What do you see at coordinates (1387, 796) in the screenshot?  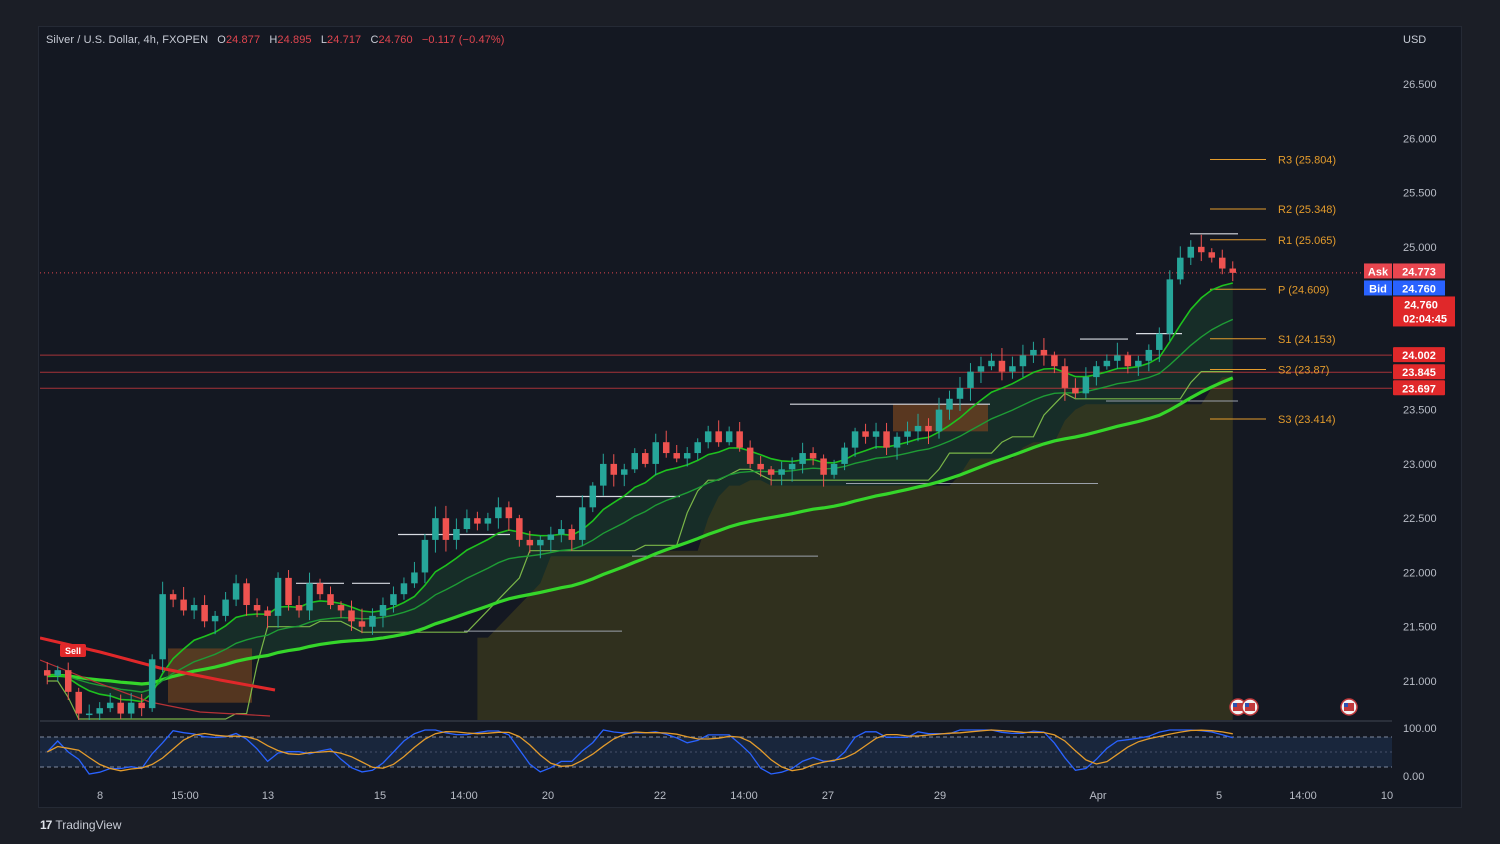 I see `x-tick-label: 10` at bounding box center [1387, 796].